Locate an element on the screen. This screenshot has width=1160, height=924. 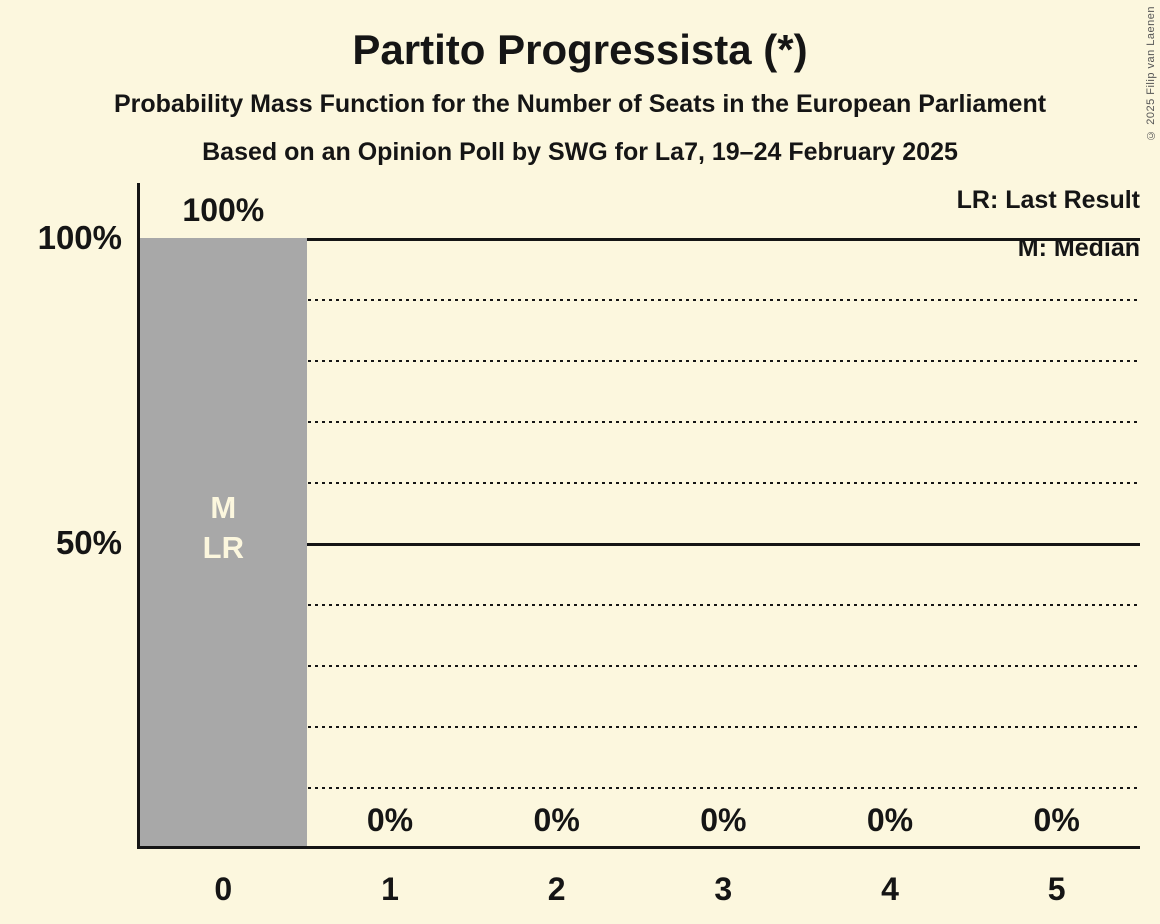
column-seat-2: 0% 2 is located at coordinates (556, 572).